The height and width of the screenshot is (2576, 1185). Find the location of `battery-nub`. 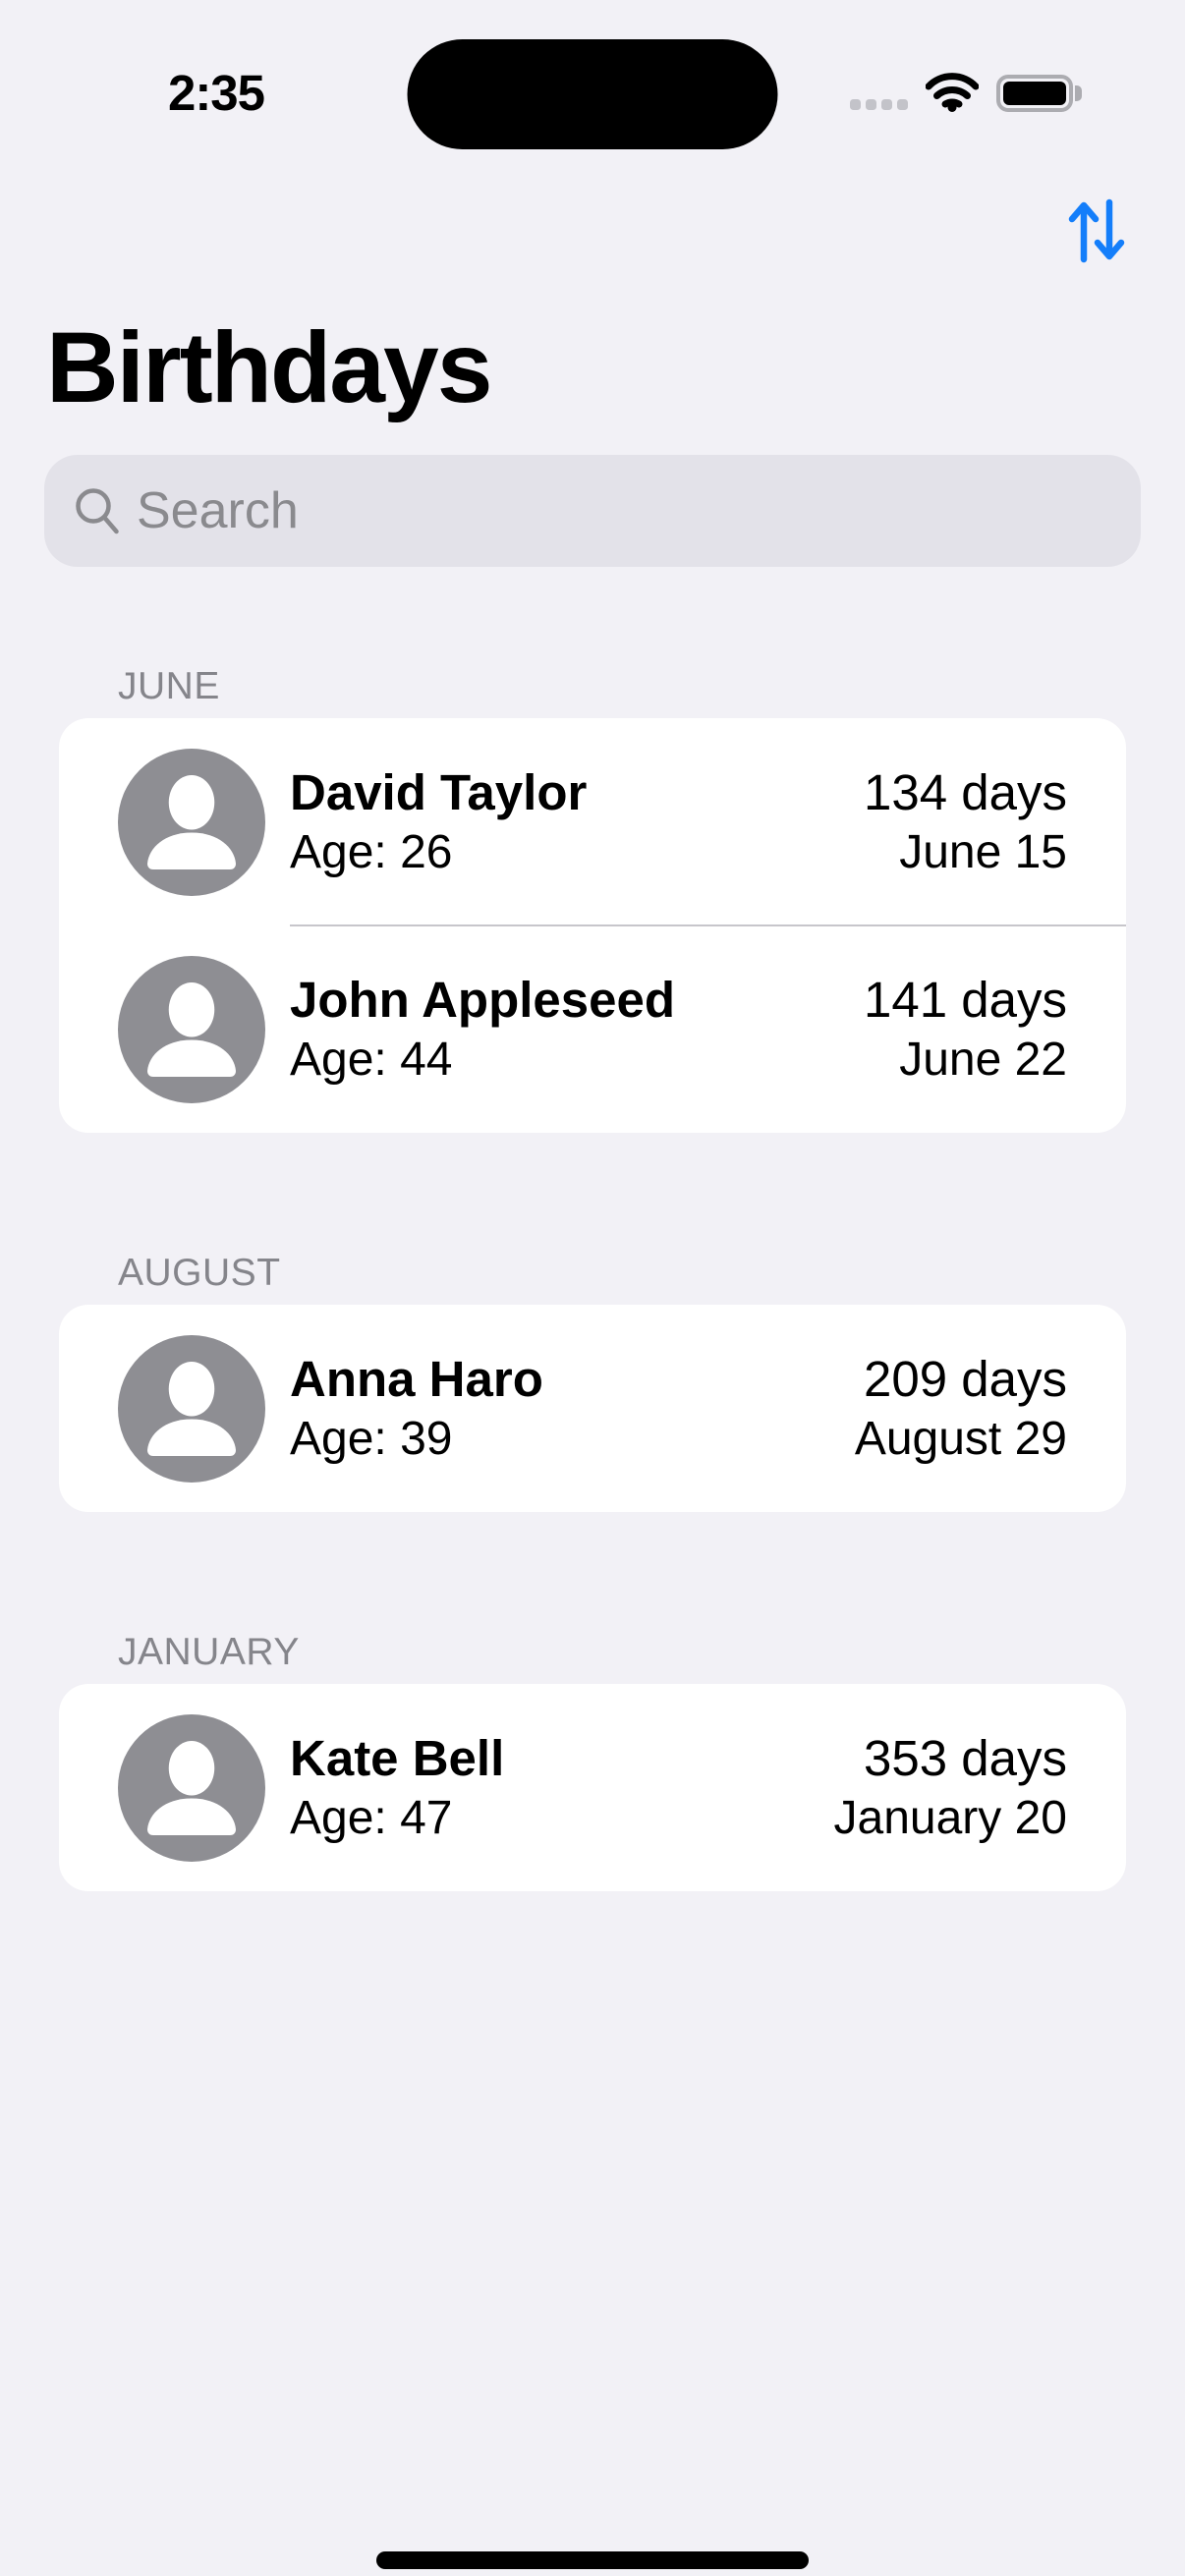

battery-nub is located at coordinates (1079, 93).